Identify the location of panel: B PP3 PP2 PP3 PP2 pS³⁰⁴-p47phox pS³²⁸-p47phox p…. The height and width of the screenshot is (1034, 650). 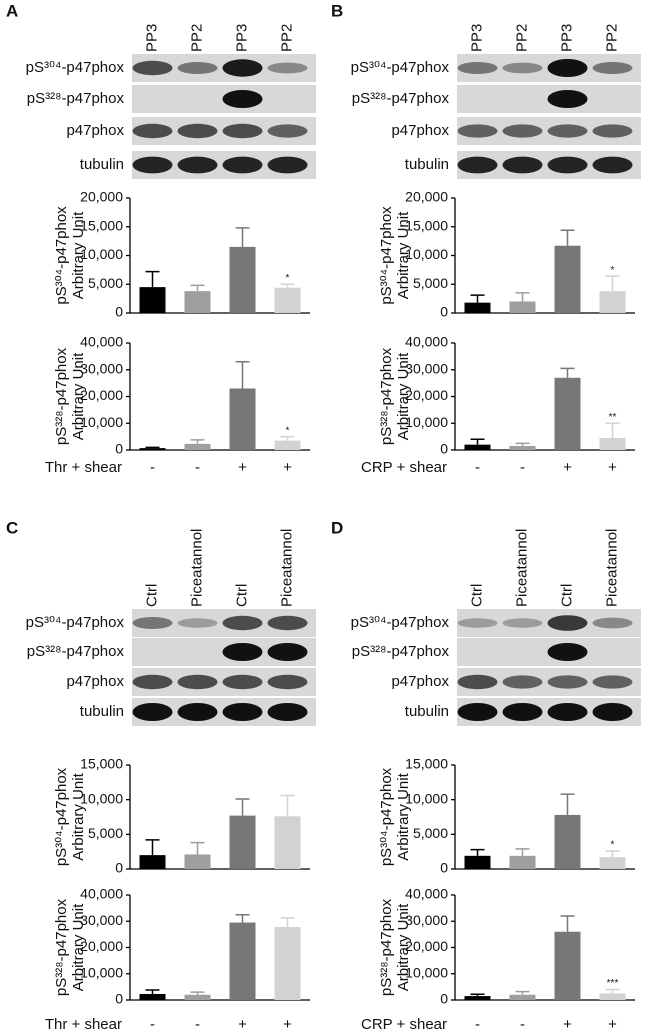
(486, 90).